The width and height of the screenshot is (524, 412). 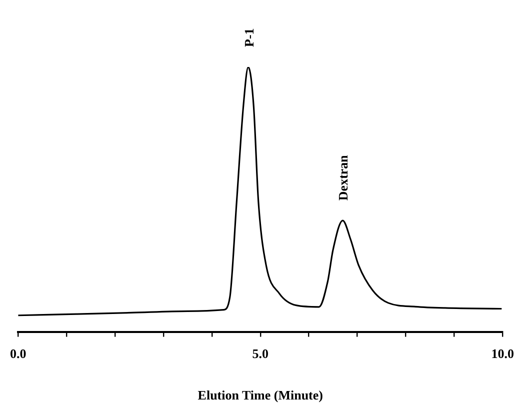 What do you see at coordinates (343, 177) in the screenshot?
I see `annotation: Dextran` at bounding box center [343, 177].